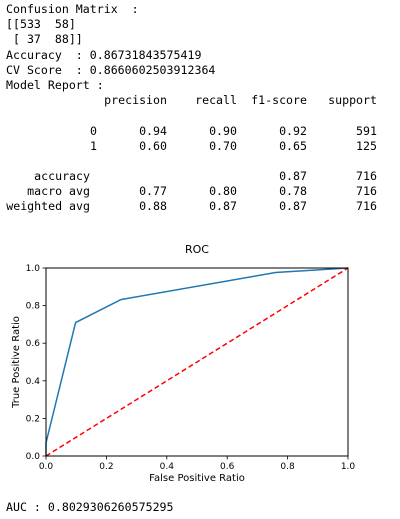 The width and height of the screenshot is (400, 519). I want to click on y-tick-label: 0.0, so click(33, 457).